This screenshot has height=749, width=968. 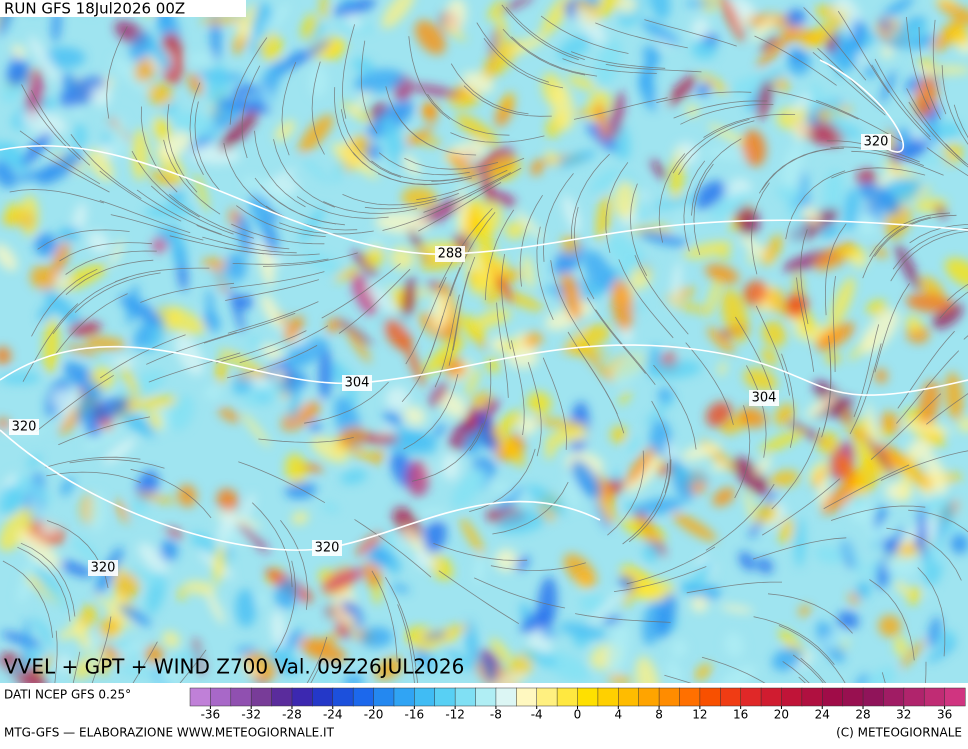 I want to click on colorbar-tick-label: -4, so click(x=537, y=715).